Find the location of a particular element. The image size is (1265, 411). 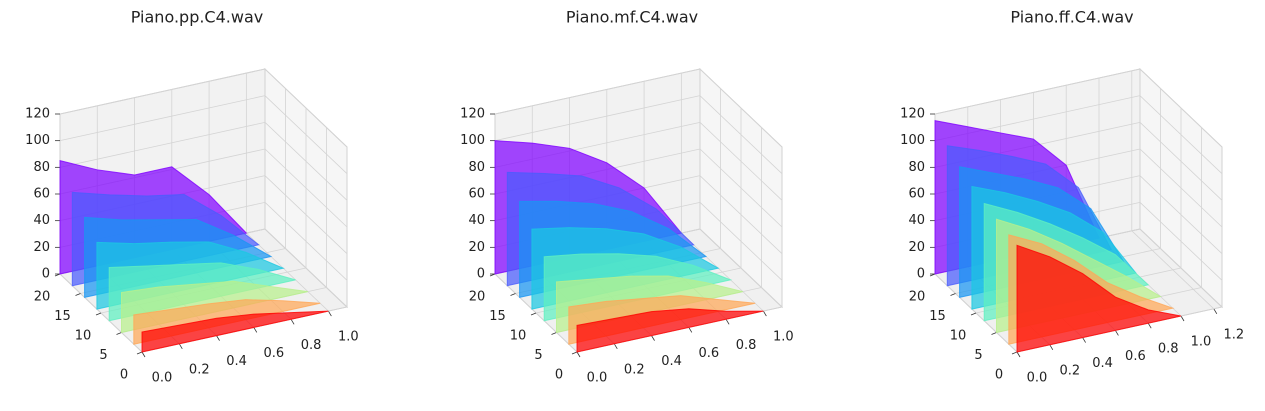

y-tick-label: 15 is located at coordinates (62, 316).